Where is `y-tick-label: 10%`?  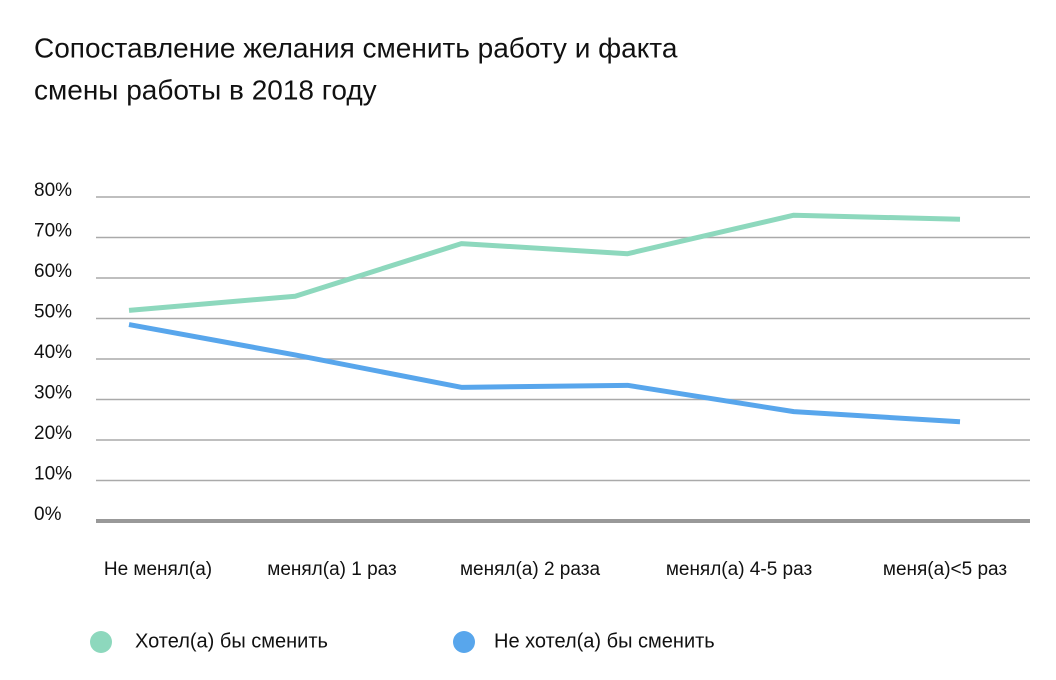 y-tick-label: 10% is located at coordinates (53, 474).